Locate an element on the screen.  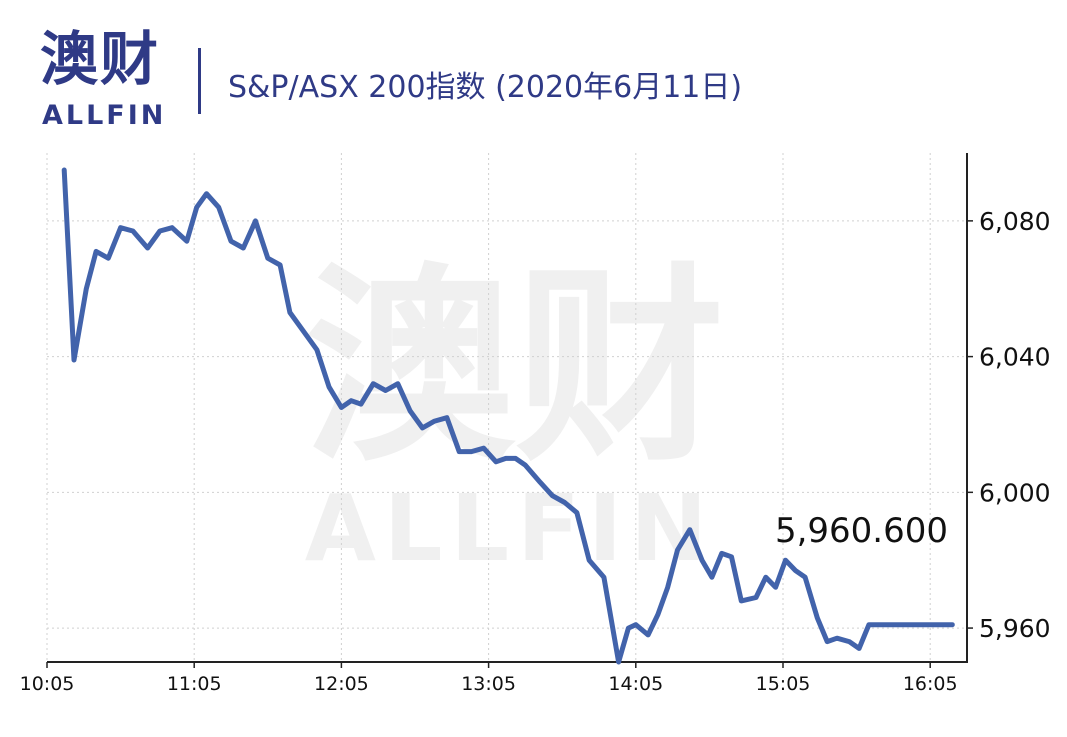
header-divider is located at coordinates (199, 81).